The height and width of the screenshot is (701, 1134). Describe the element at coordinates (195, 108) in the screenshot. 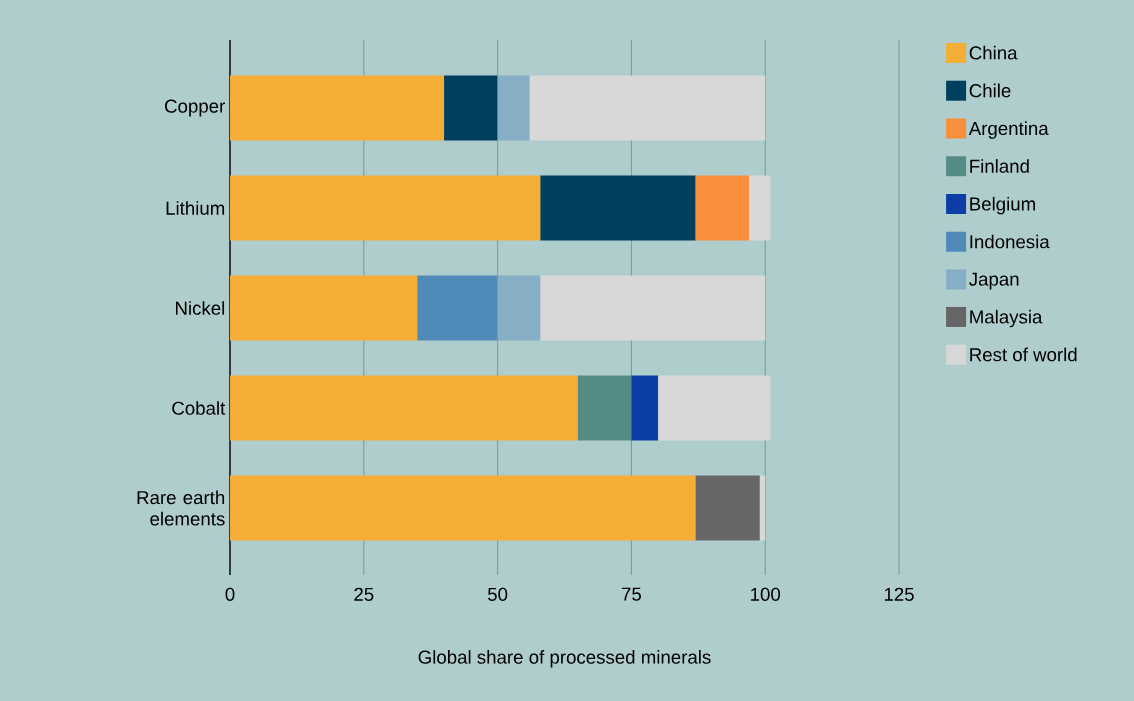

I see `y-tick-label: Copper` at that location.